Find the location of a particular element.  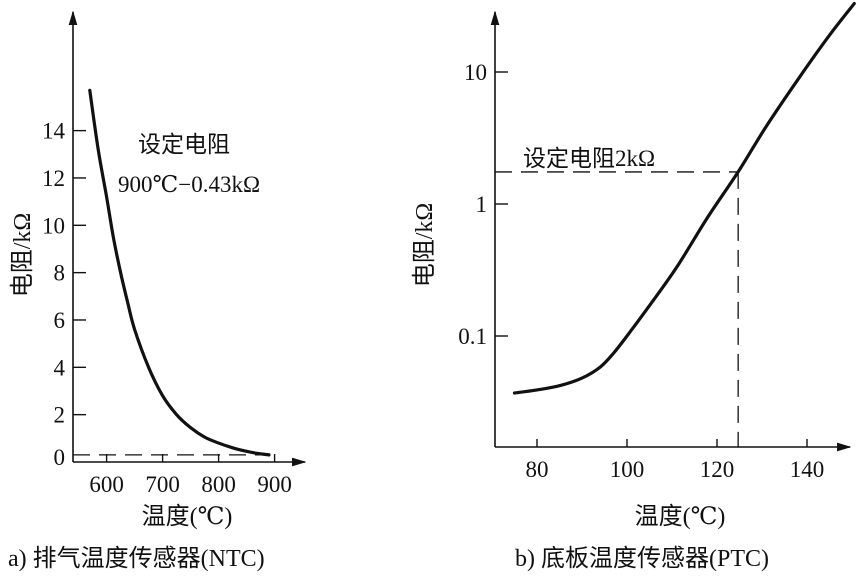

ntc-annotation-value: 900℃−0.43kΩ is located at coordinates (189, 184).